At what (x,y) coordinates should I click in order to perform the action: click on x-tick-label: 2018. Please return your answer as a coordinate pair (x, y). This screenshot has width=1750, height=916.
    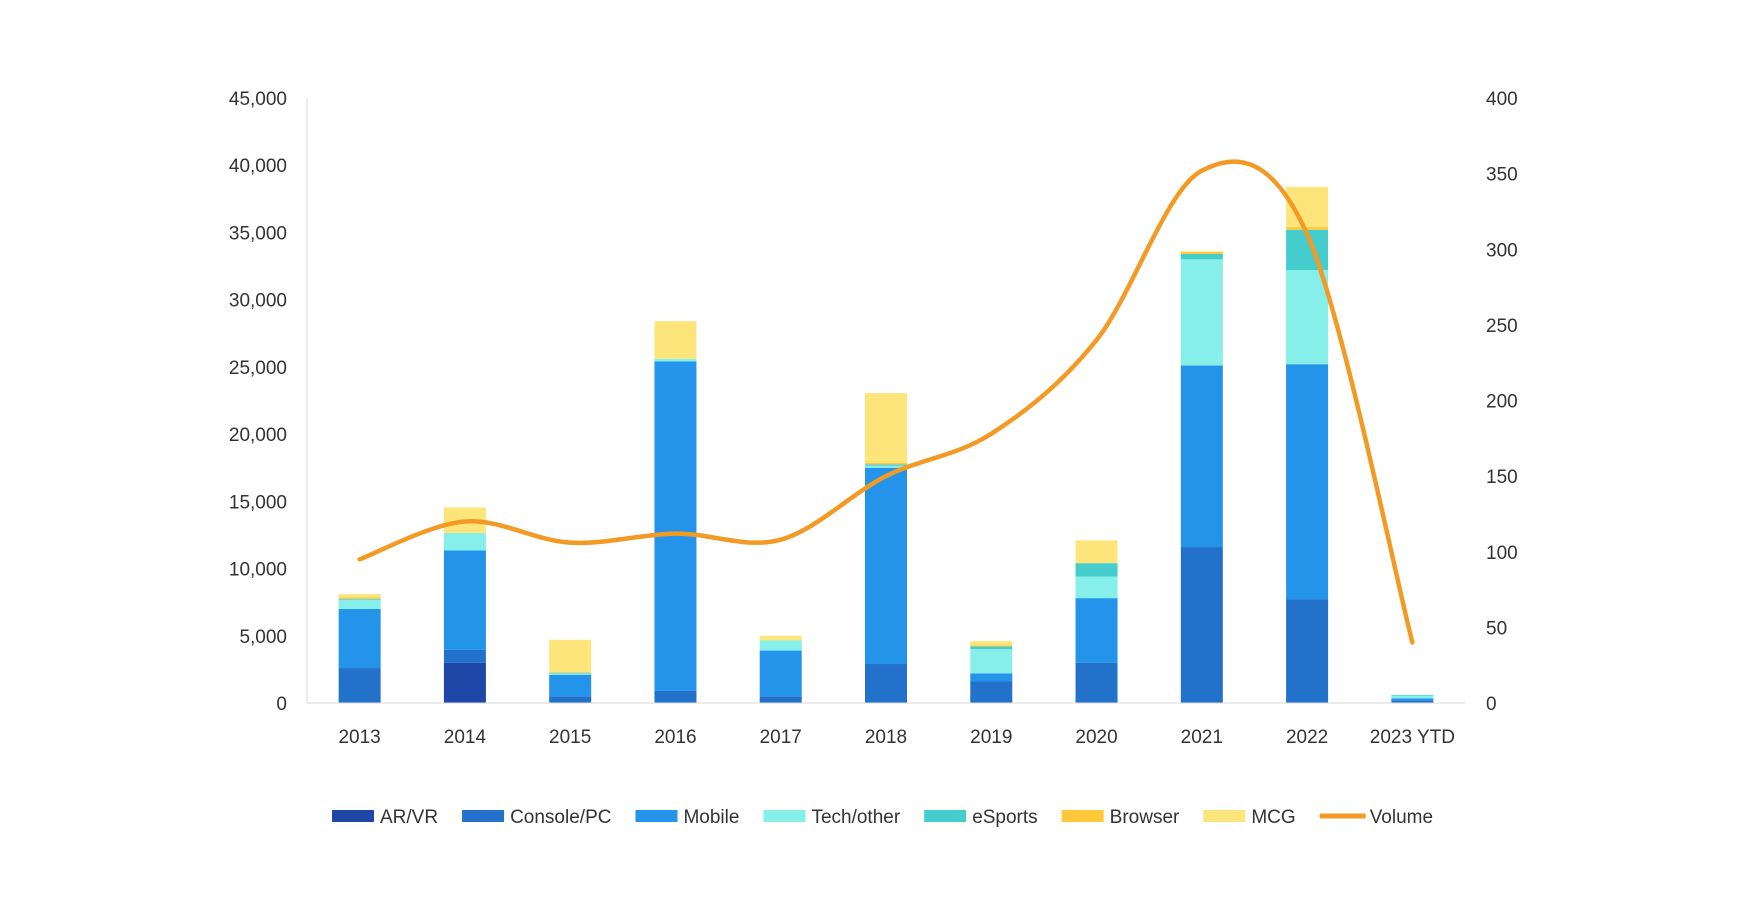
    Looking at the image, I should click on (886, 737).